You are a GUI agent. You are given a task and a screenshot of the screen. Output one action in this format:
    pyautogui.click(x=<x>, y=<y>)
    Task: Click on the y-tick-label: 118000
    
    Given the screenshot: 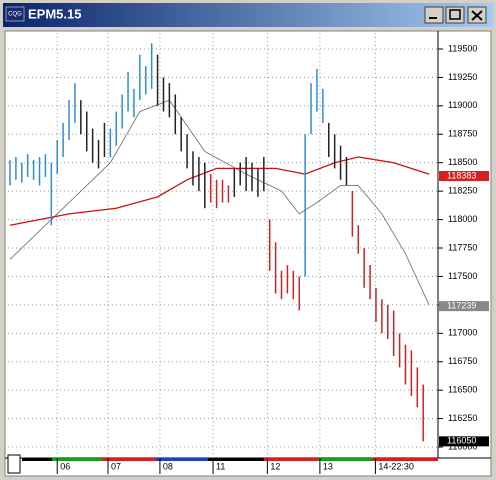 What is the action you would take?
    pyautogui.click(x=462, y=219)
    